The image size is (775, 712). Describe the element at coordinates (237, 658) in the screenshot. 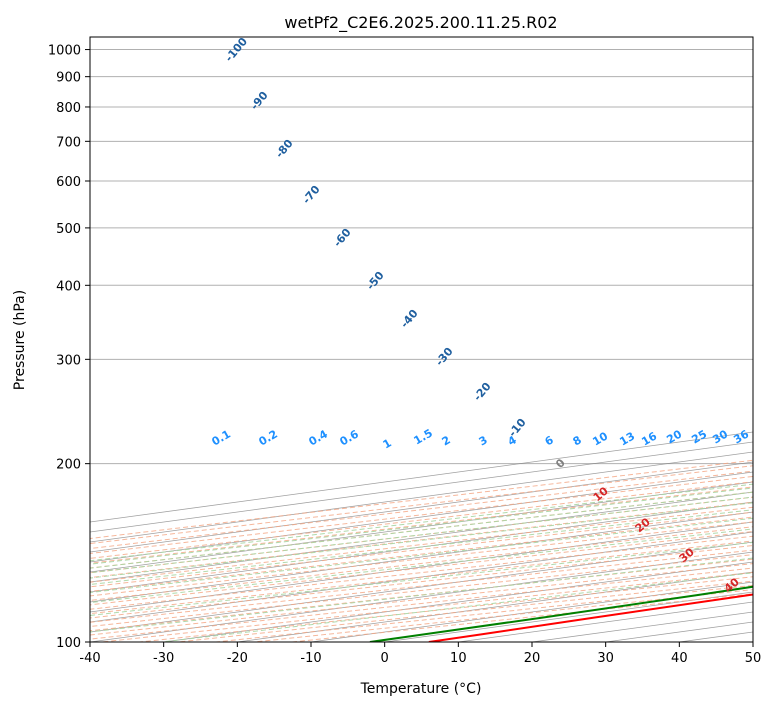

I see `x-tick-label: -20` at that location.